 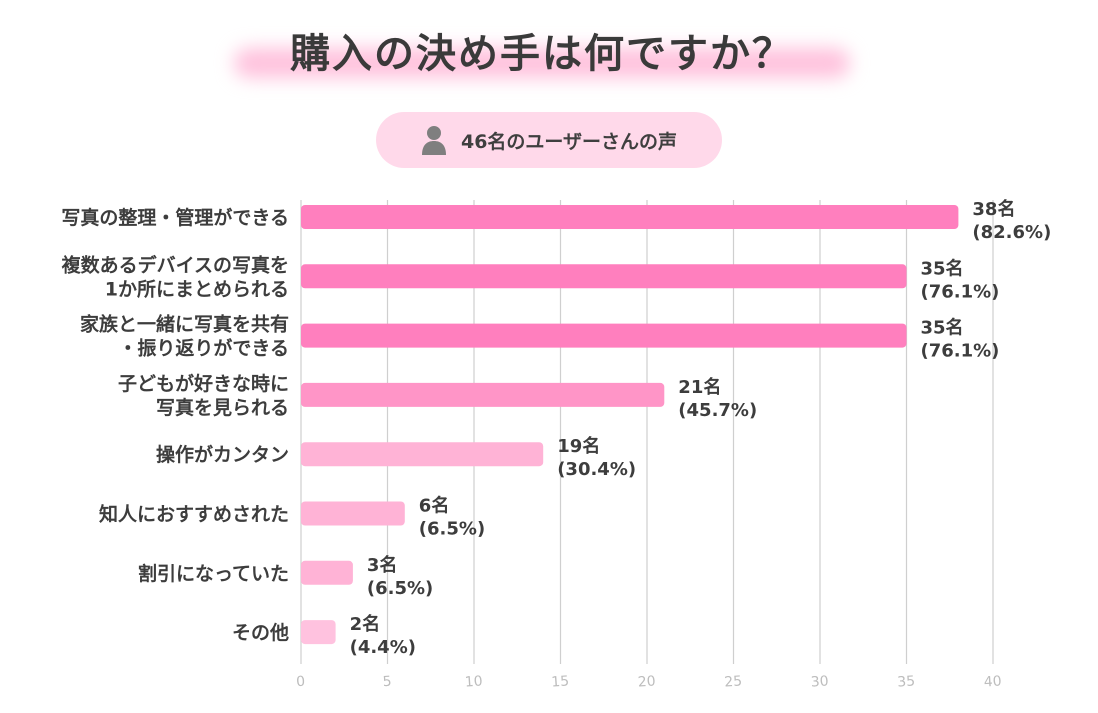 What do you see at coordinates (175, 217) in the screenshot?
I see `category-label: 写真の整理・管理ができる` at bounding box center [175, 217].